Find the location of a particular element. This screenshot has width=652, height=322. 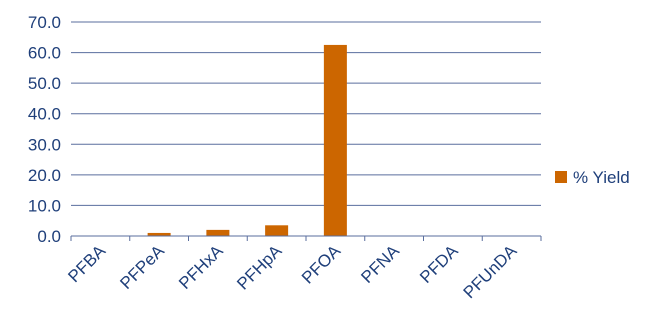

legend-swatch is located at coordinates (561, 177).